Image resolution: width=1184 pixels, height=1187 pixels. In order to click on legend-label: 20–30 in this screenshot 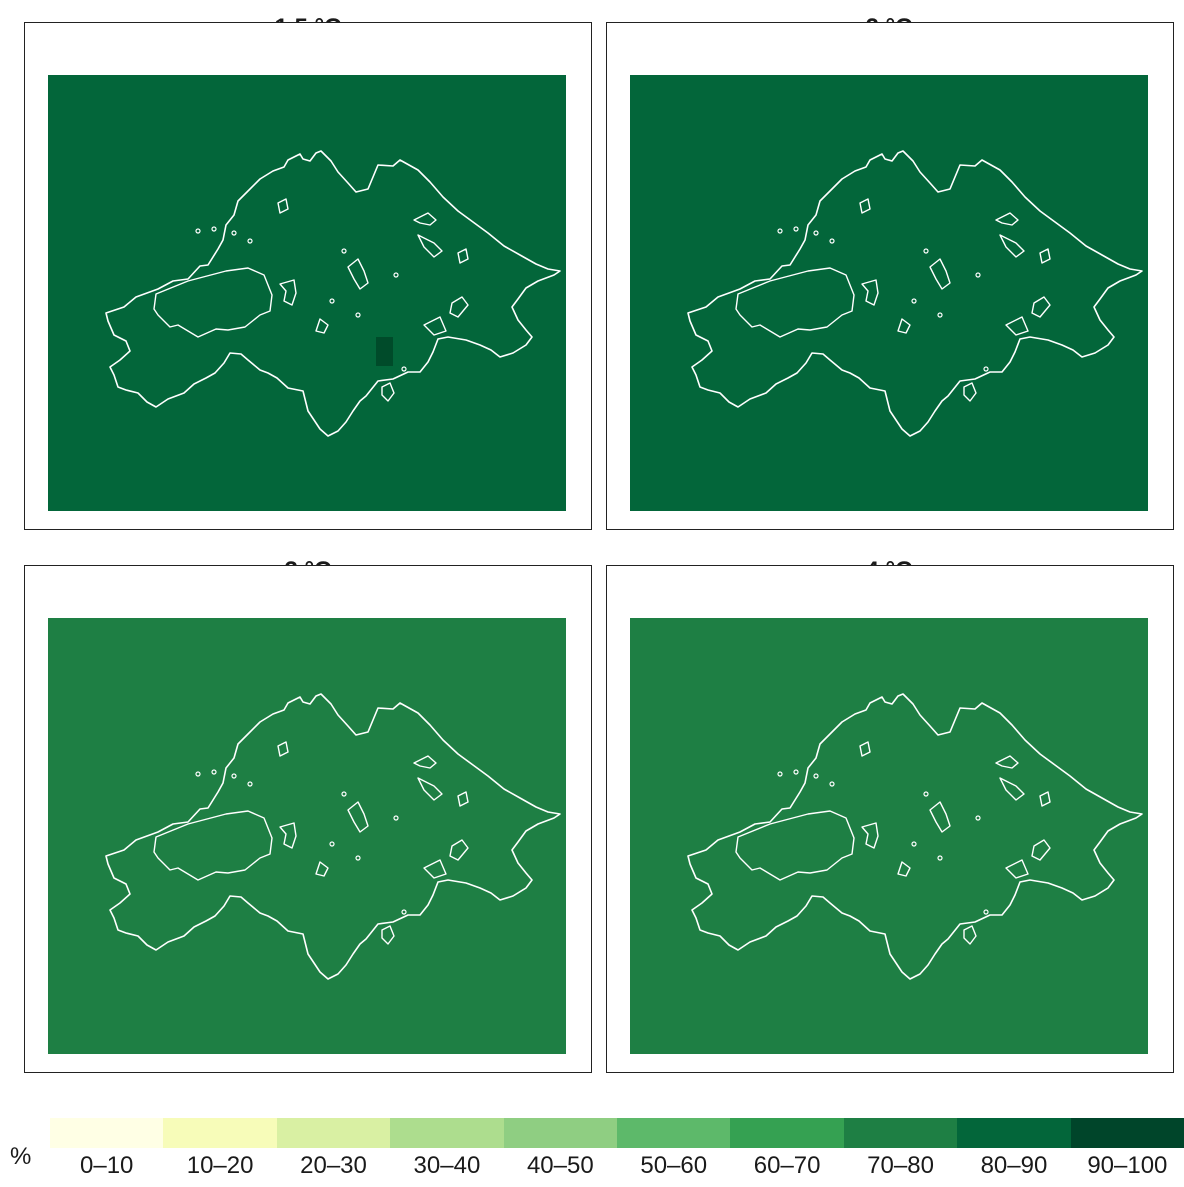, I will do `click(333, 1165)`.